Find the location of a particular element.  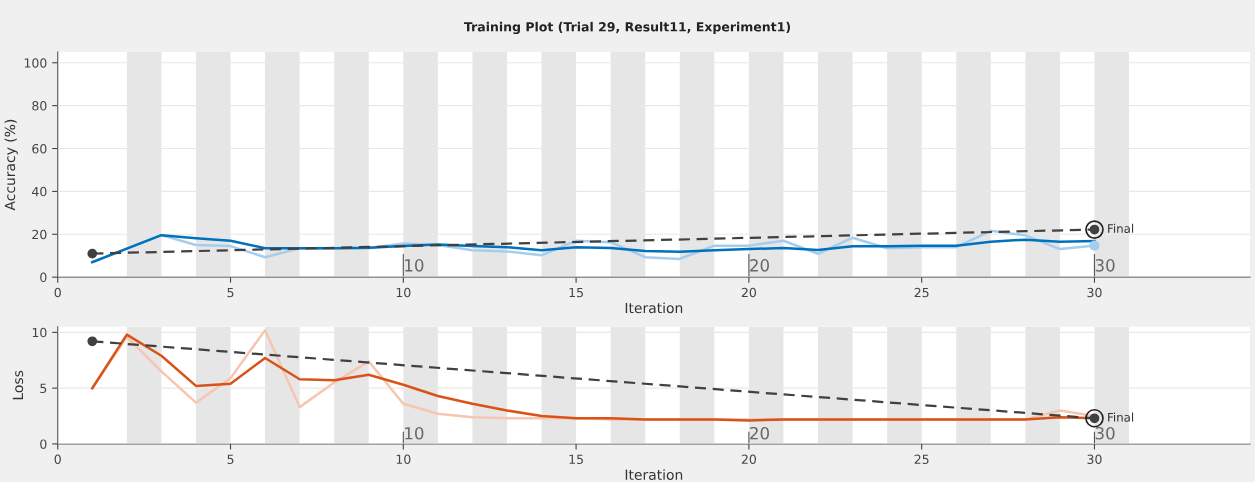

y-tick-label: 80 is located at coordinates (39, 106).